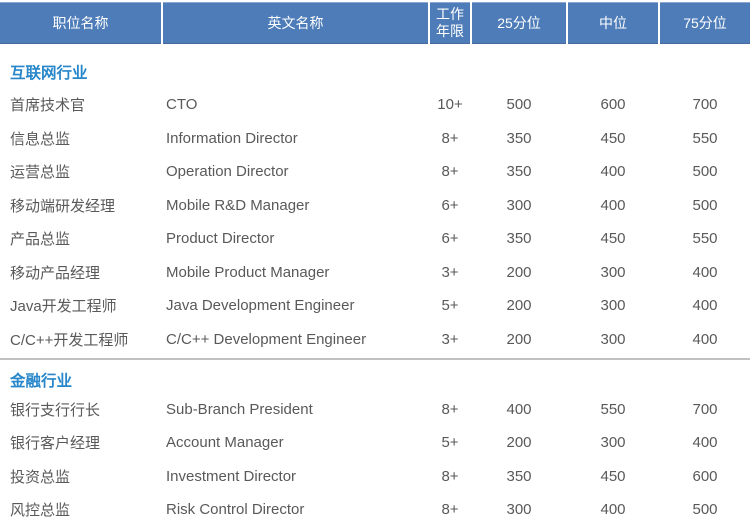  I want to click on table-row: 移动端研发经理 Mobile R&D Manager 6+ 300 400 500, so click(375, 206).